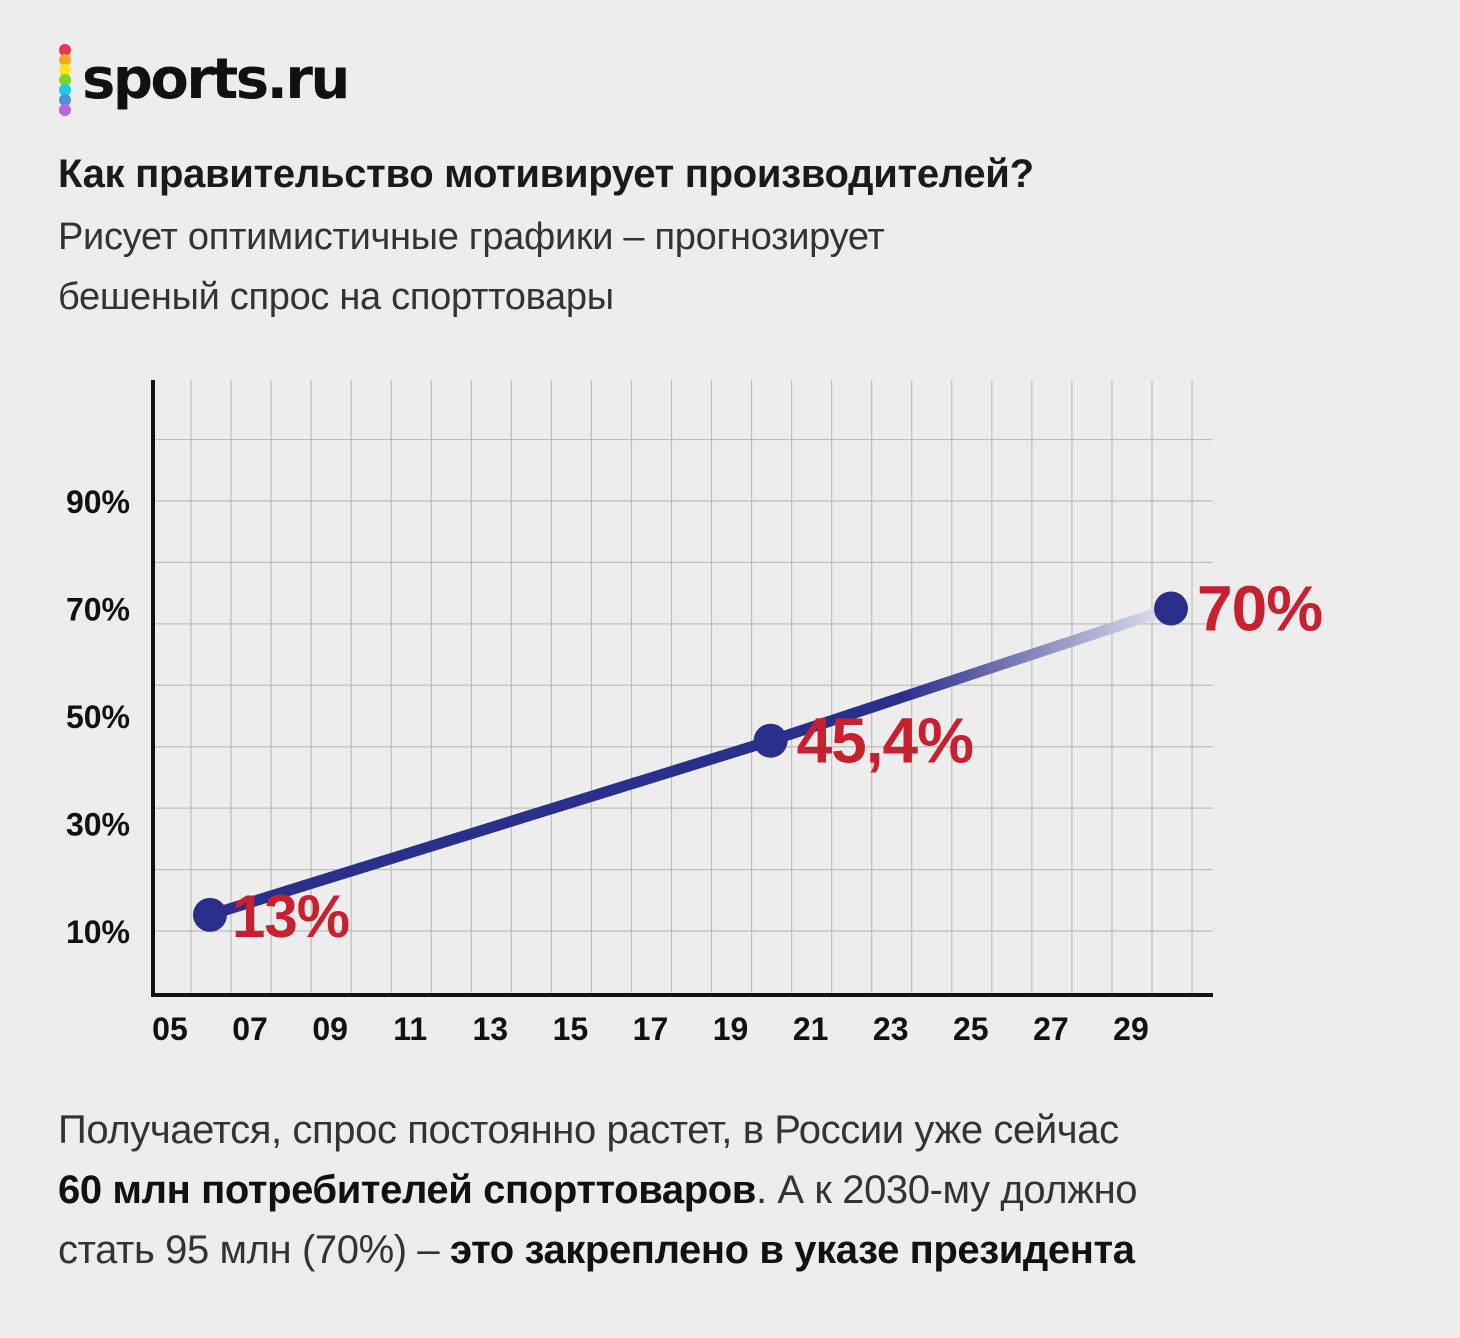 This screenshot has height=1338, width=1460. Describe the element at coordinates (946, 1190) in the screenshot. I see `footer-line-2-rest: . А к 2030-му должно` at that location.